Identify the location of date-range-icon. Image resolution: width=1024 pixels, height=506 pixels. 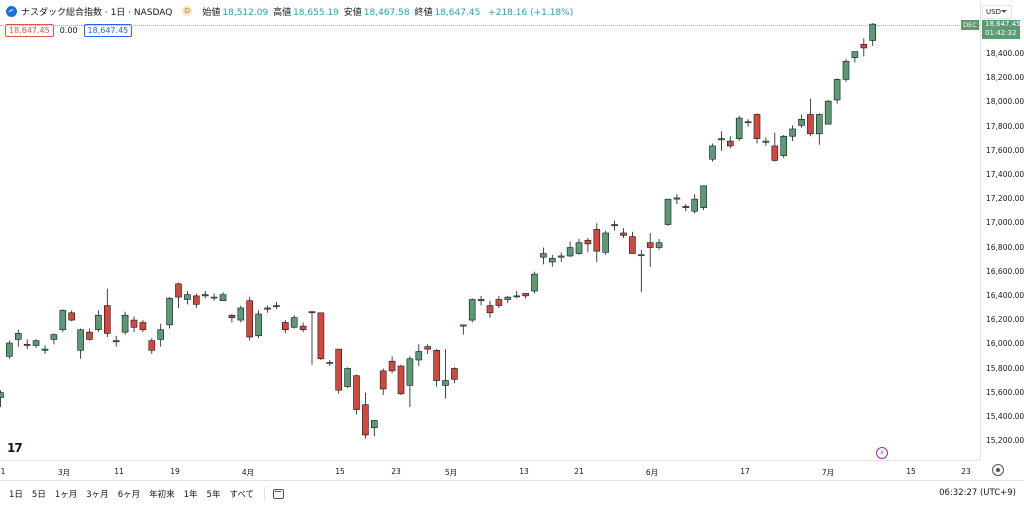
(279, 493).